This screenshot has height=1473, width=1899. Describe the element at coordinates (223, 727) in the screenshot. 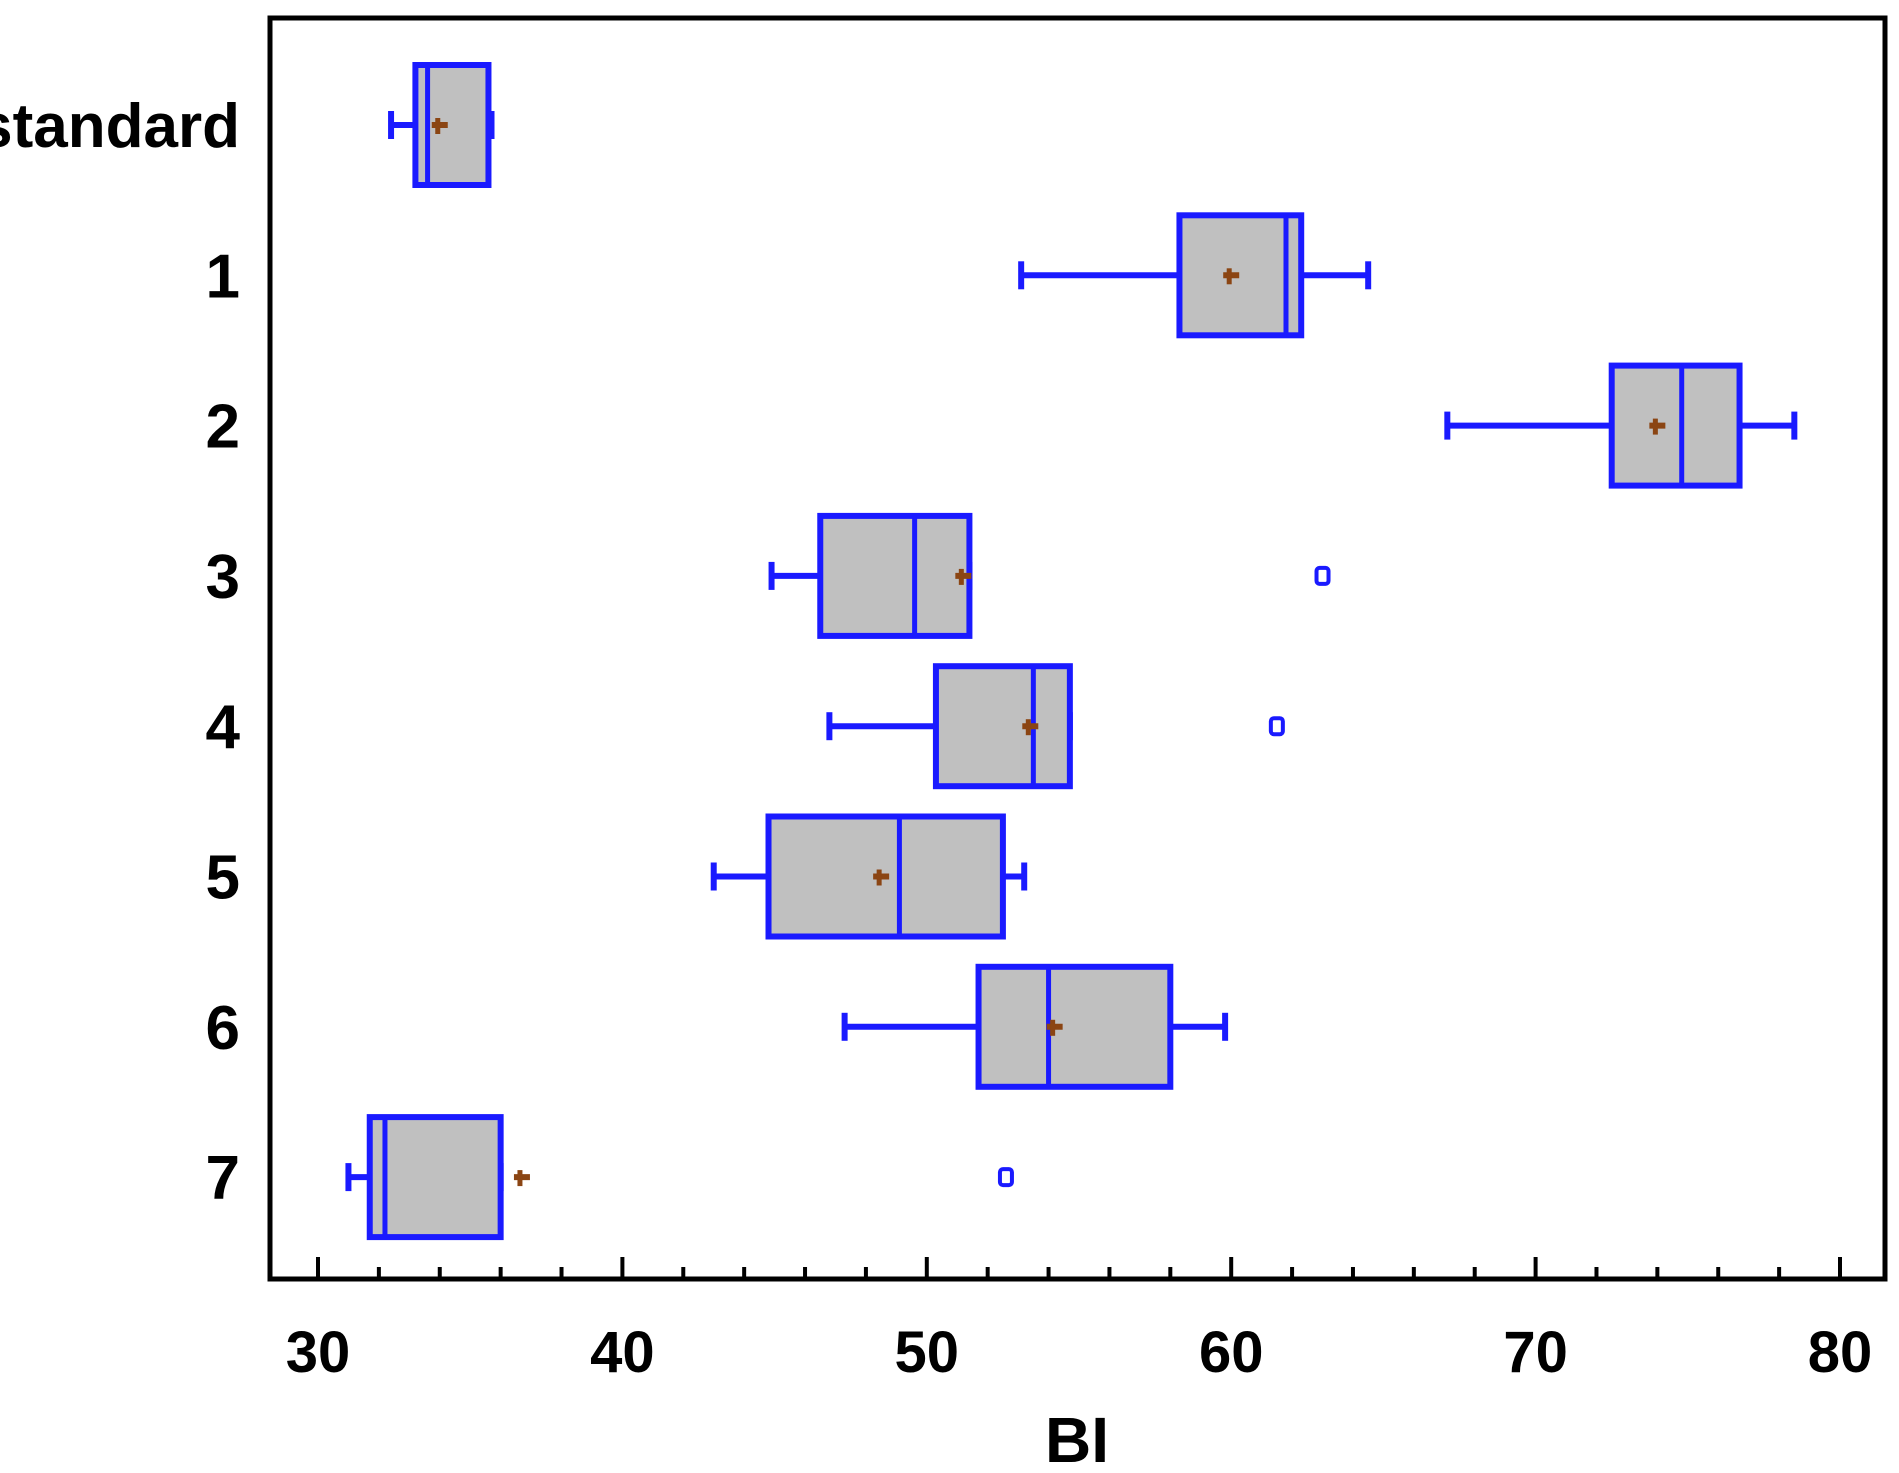

I see `category-label: 4` at that location.